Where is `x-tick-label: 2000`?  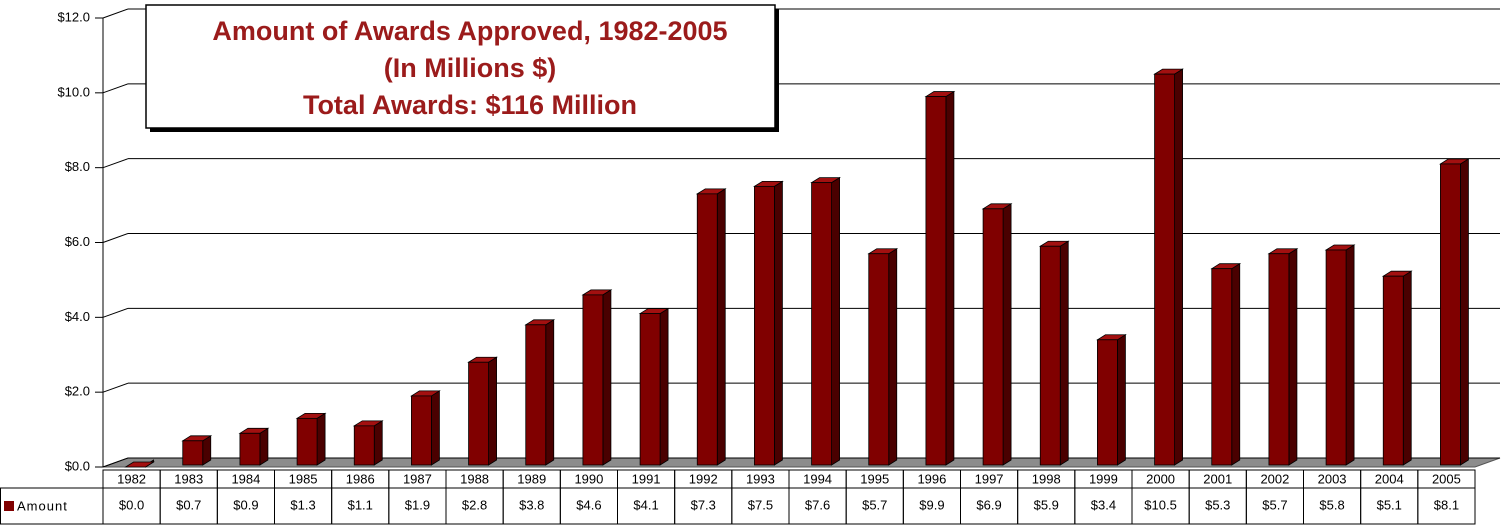 x-tick-label: 2000 is located at coordinates (1160, 478).